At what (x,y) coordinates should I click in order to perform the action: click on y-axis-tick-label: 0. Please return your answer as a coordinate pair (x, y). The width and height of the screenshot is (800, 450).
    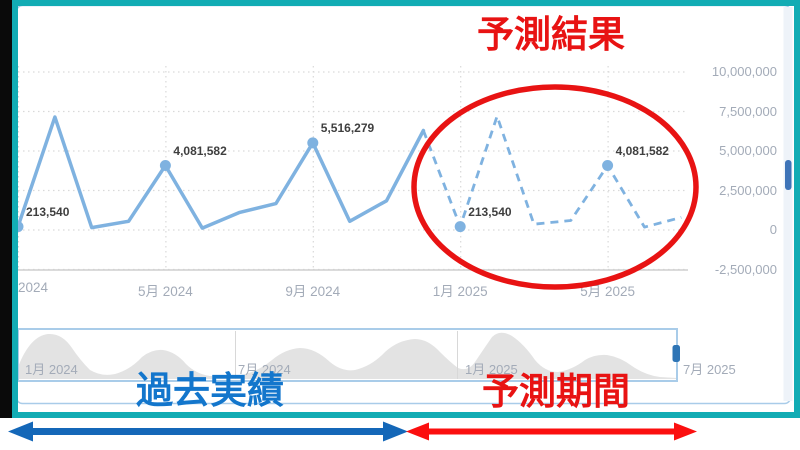
    Looking at the image, I should click on (773, 229).